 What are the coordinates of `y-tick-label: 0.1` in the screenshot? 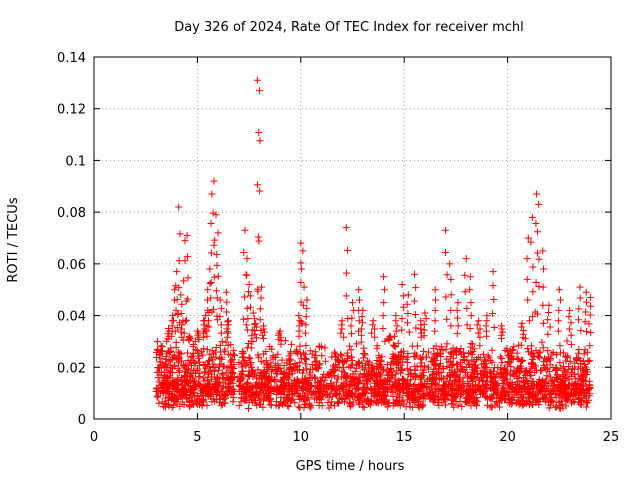 It's located at (75, 161).